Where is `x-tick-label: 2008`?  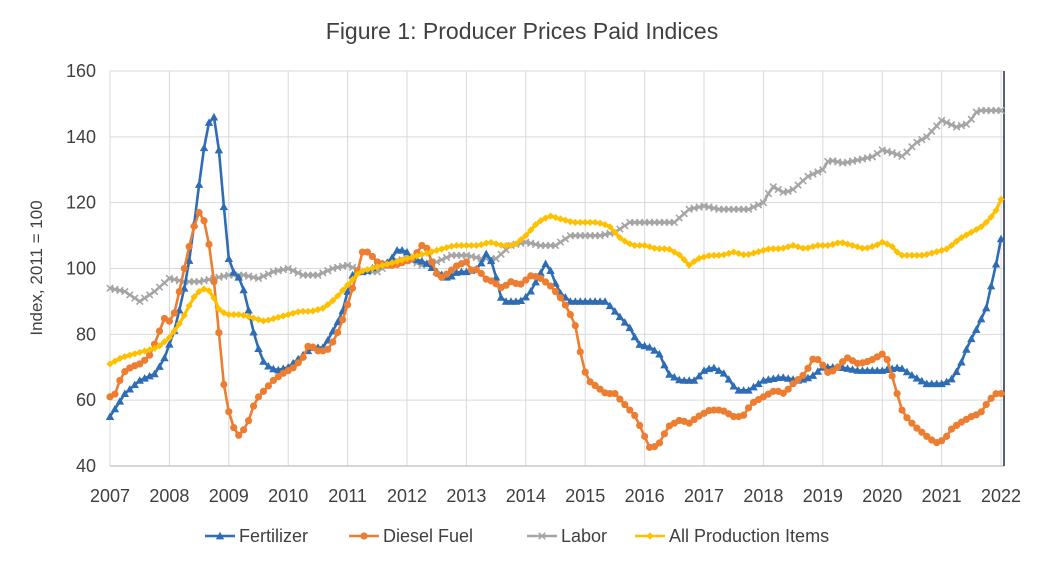 x-tick-label: 2008 is located at coordinates (169, 496).